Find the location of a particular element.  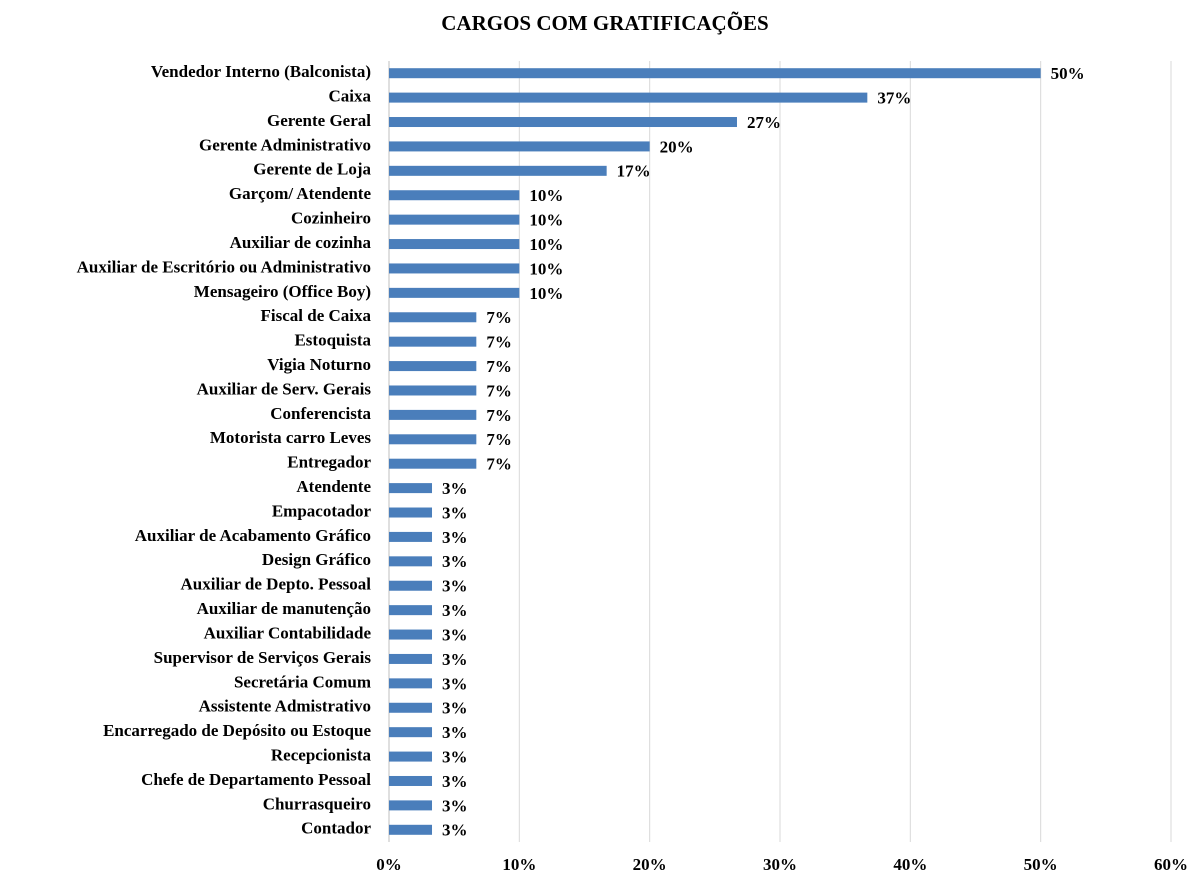

y-tick-label: Caixa is located at coordinates (350, 96).